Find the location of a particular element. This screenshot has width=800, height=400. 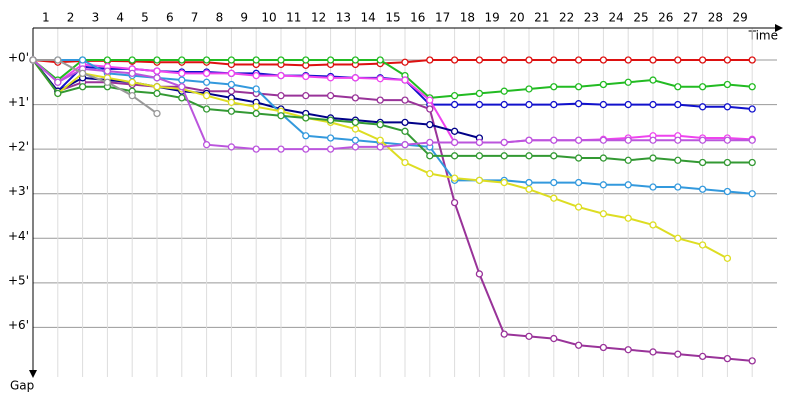

x-tick-label: 9 is located at coordinates (244, 18).